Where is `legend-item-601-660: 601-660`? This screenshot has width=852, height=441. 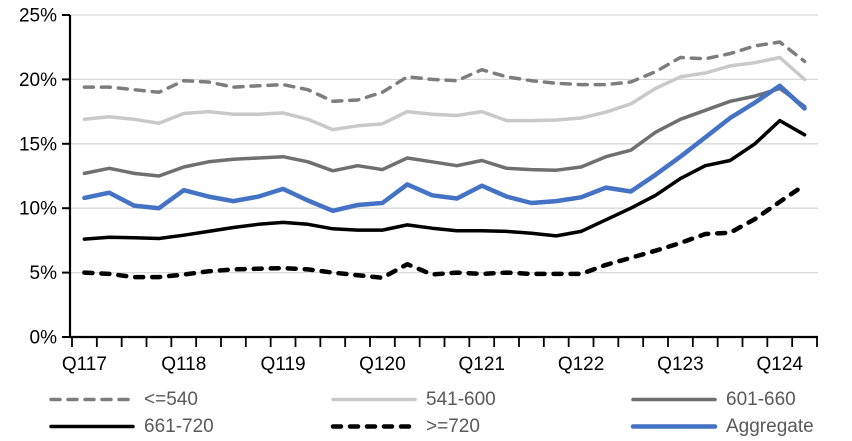
legend-item-601-660: 601-660 is located at coordinates (741, 399).